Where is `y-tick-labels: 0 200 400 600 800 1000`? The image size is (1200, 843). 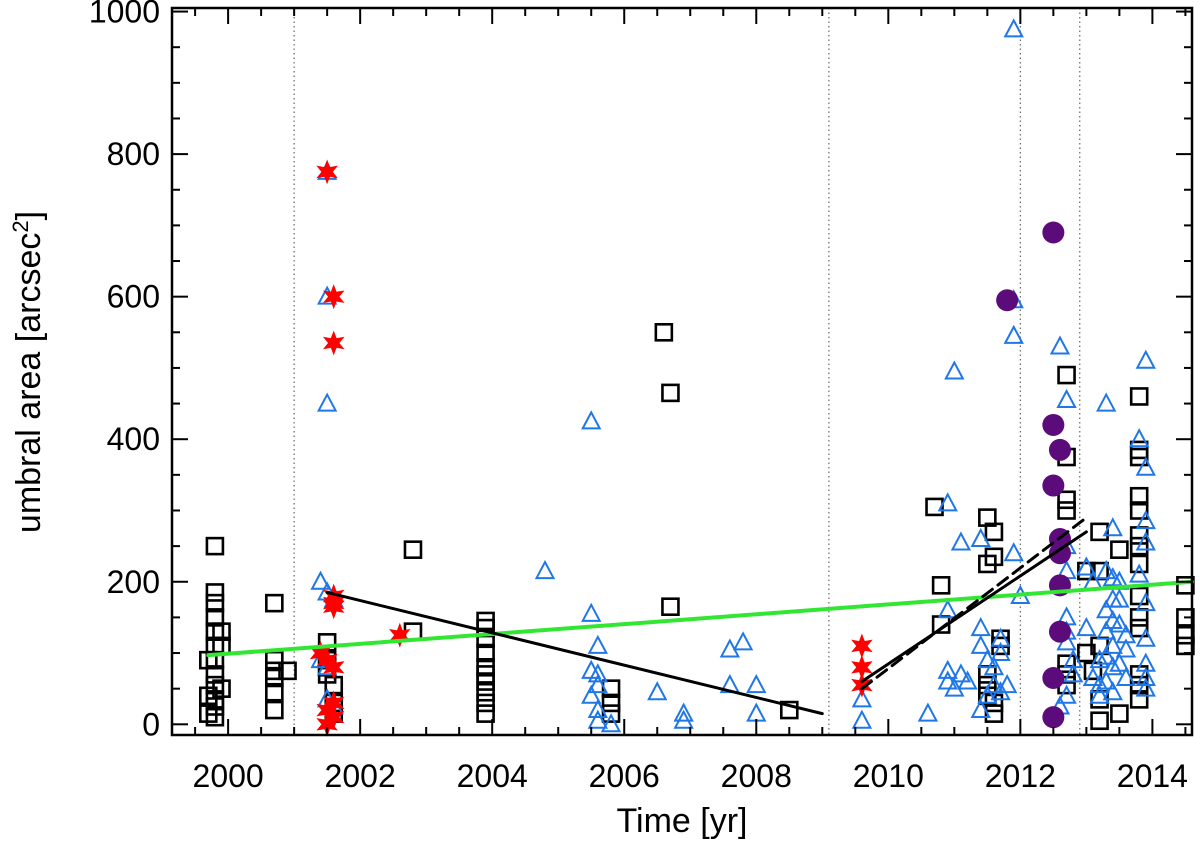 y-tick-labels: 0 200 400 600 800 1000 is located at coordinates (124, 371).